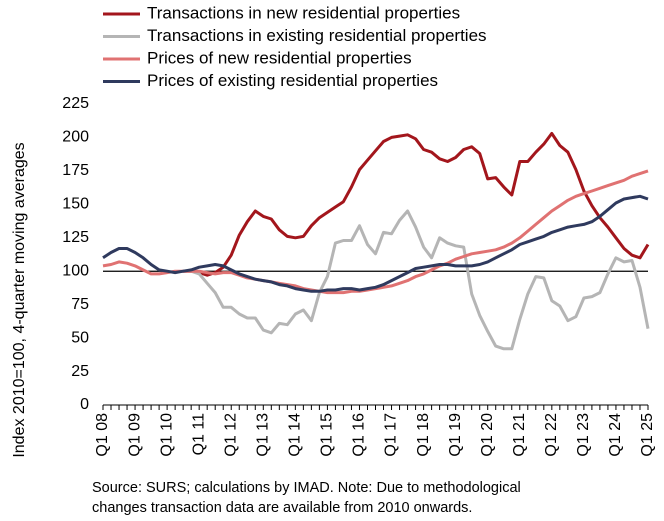 Image resolution: width=664 pixels, height=521 pixels. Describe the element at coordinates (327, 435) in the screenshot. I see `x-tick-label: Q1 15` at that location.